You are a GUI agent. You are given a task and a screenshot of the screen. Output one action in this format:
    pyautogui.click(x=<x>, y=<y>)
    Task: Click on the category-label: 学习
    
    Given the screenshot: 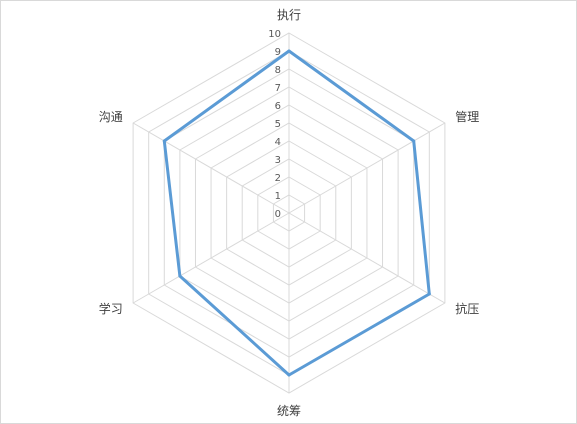 What is the action you would take?
    pyautogui.click(x=111, y=308)
    